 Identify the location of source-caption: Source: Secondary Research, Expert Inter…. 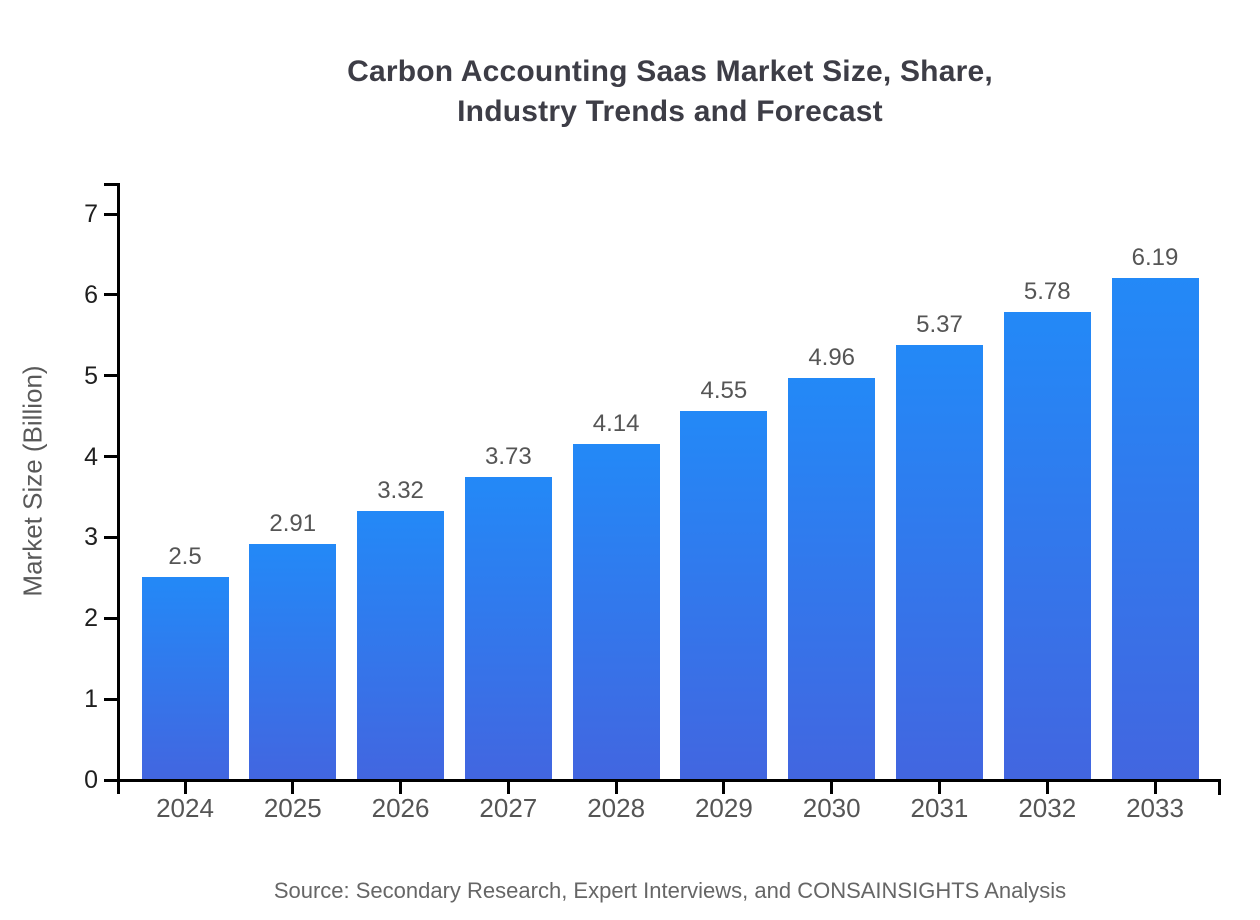
(670, 890).